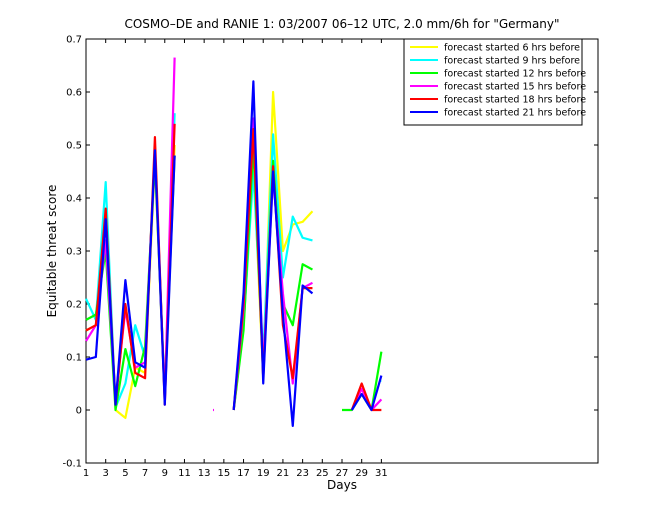  What do you see at coordinates (125, 473) in the screenshot?
I see `x-tick-label: 5` at bounding box center [125, 473].